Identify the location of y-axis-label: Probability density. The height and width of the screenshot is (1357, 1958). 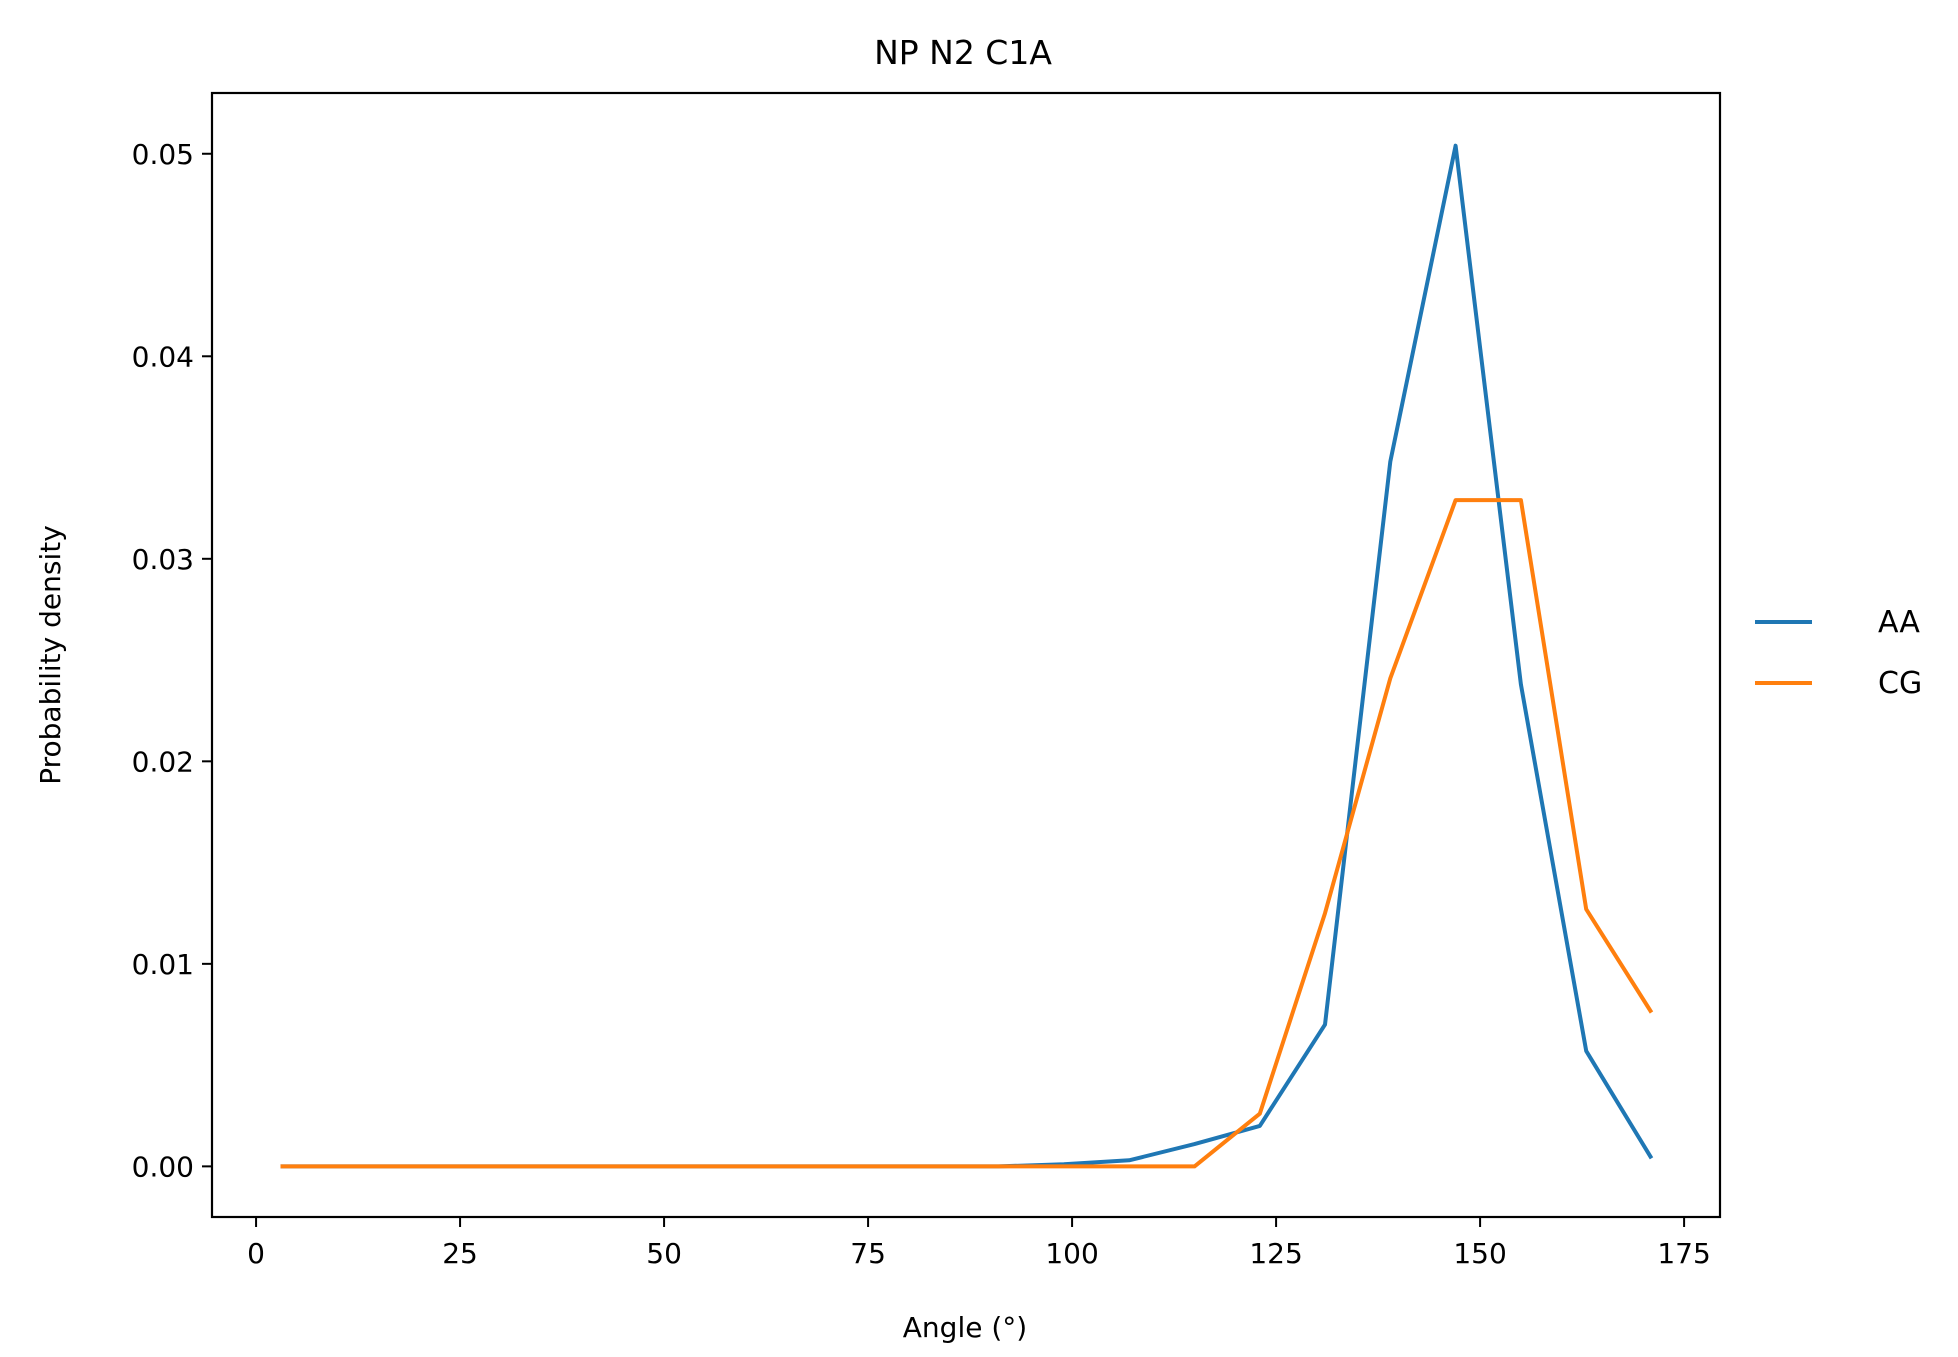
(50, 655).